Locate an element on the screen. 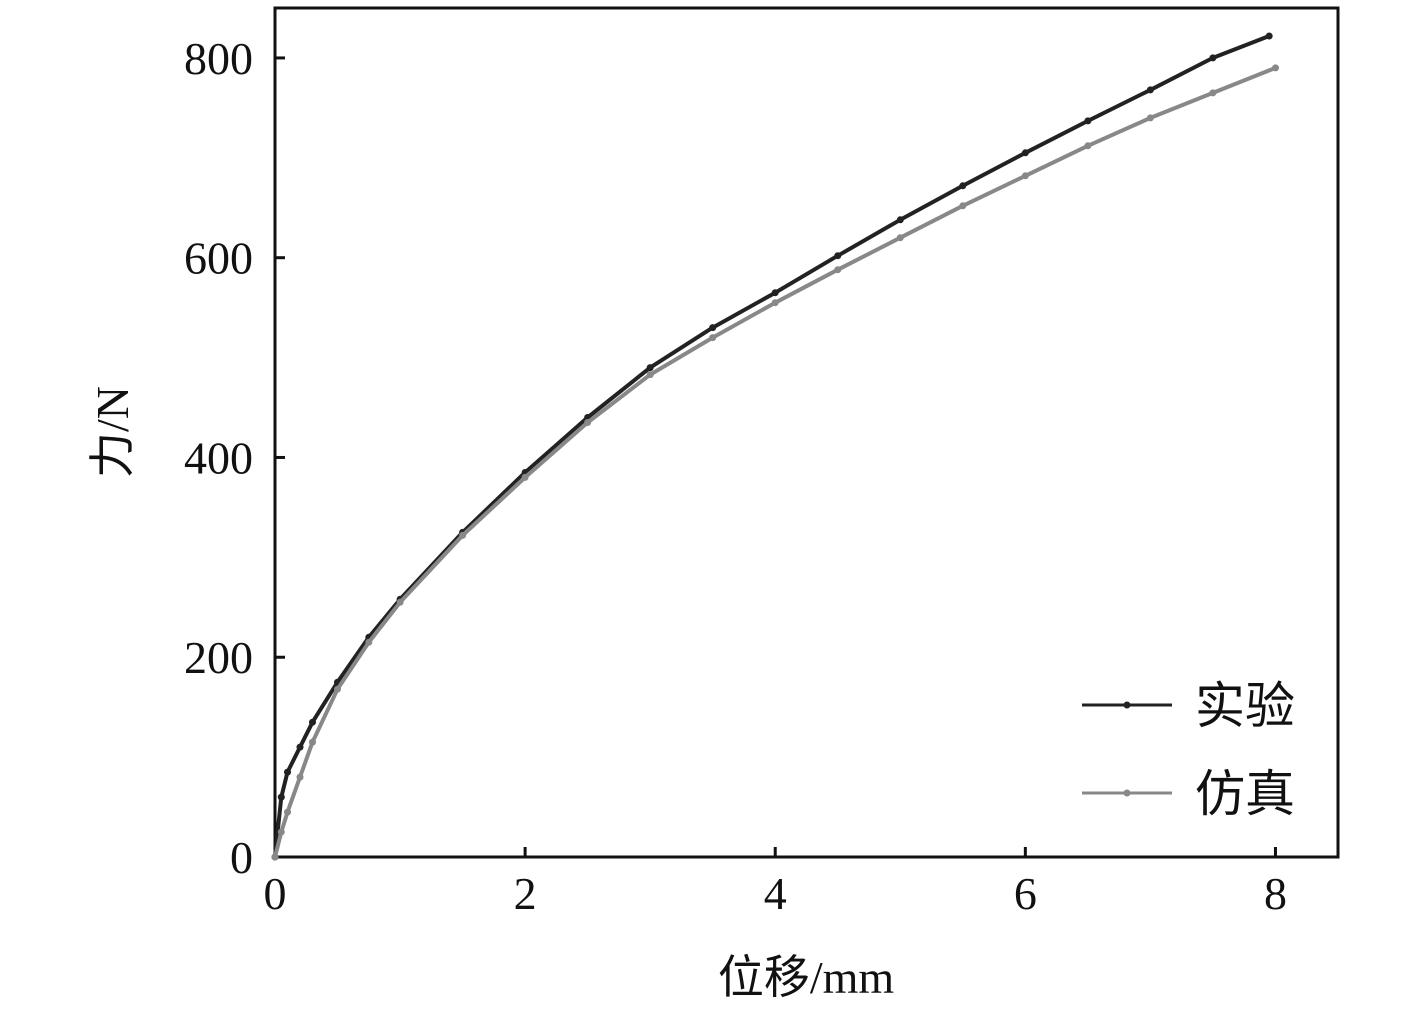 The image size is (1417, 1016). x-tick-label: 6 is located at coordinates (1025, 893).